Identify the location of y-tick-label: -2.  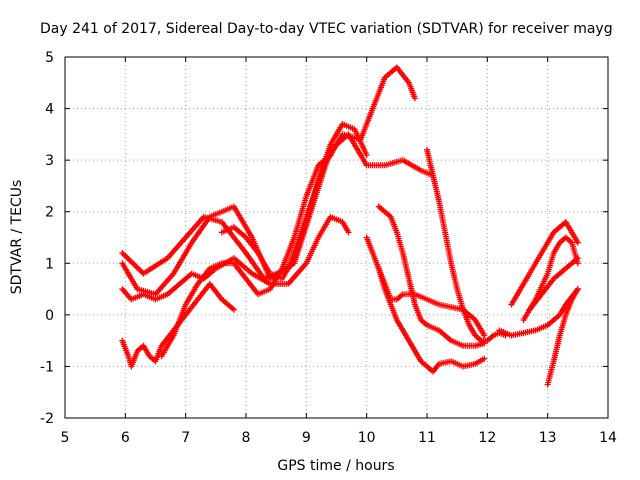
(47, 419).